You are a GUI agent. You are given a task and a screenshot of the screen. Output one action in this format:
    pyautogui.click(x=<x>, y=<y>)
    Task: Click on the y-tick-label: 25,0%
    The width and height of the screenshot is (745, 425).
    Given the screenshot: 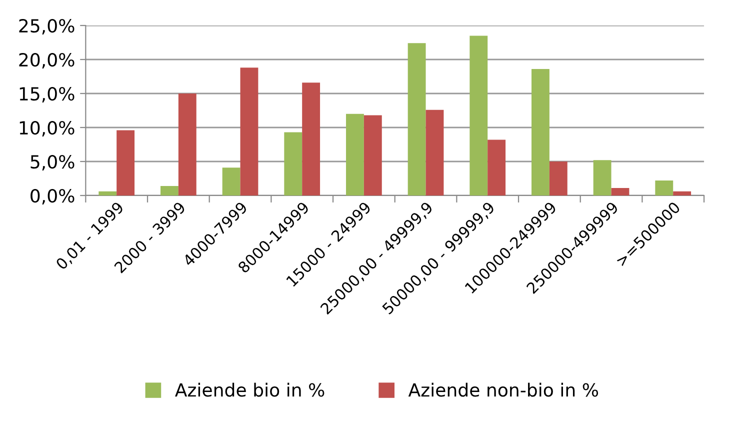 What is the action you would take?
    pyautogui.click(x=46, y=26)
    